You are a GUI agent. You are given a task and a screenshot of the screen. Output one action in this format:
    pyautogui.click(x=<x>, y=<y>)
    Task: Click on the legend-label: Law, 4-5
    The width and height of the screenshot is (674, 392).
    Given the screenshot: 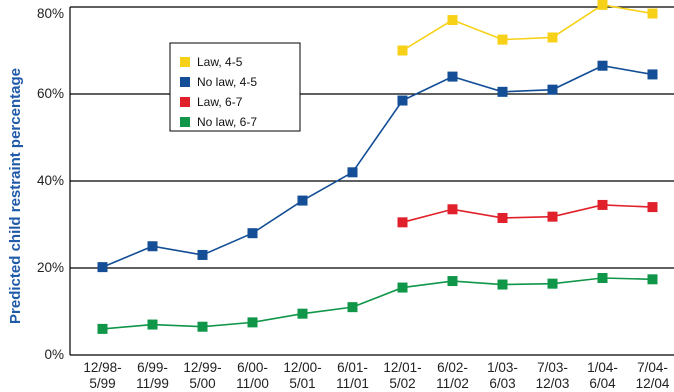 What is the action you would take?
    pyautogui.click(x=220, y=62)
    